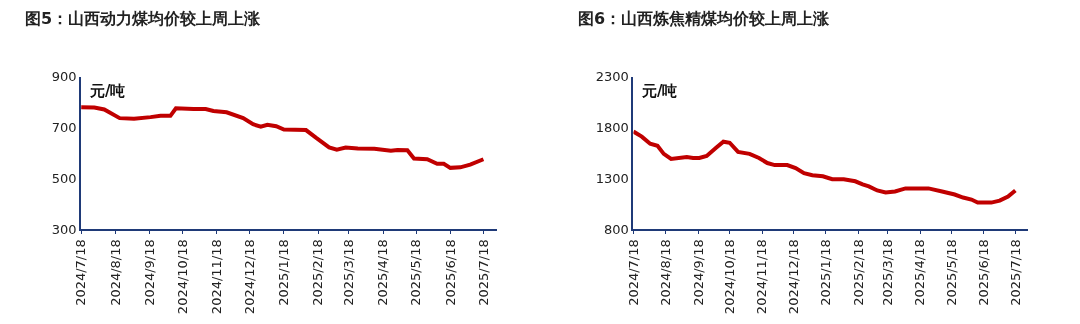 The height and width of the screenshot is (324, 1080). Describe the element at coordinates (64, 178) in the screenshot. I see `y-tick-label: 500` at that location.